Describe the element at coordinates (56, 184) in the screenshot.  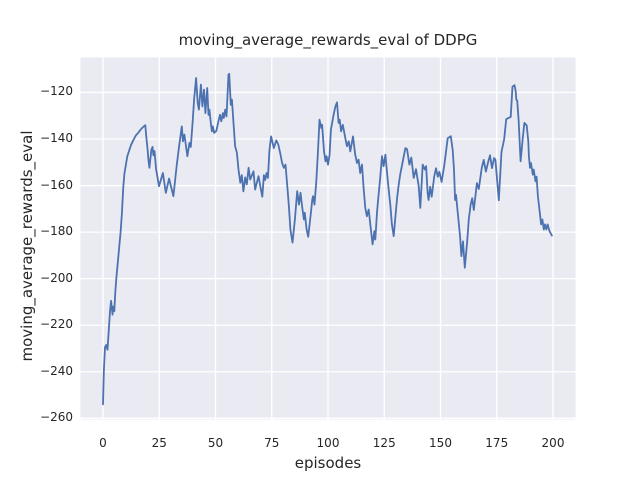
I see `y-tick-label: −160` at that location.